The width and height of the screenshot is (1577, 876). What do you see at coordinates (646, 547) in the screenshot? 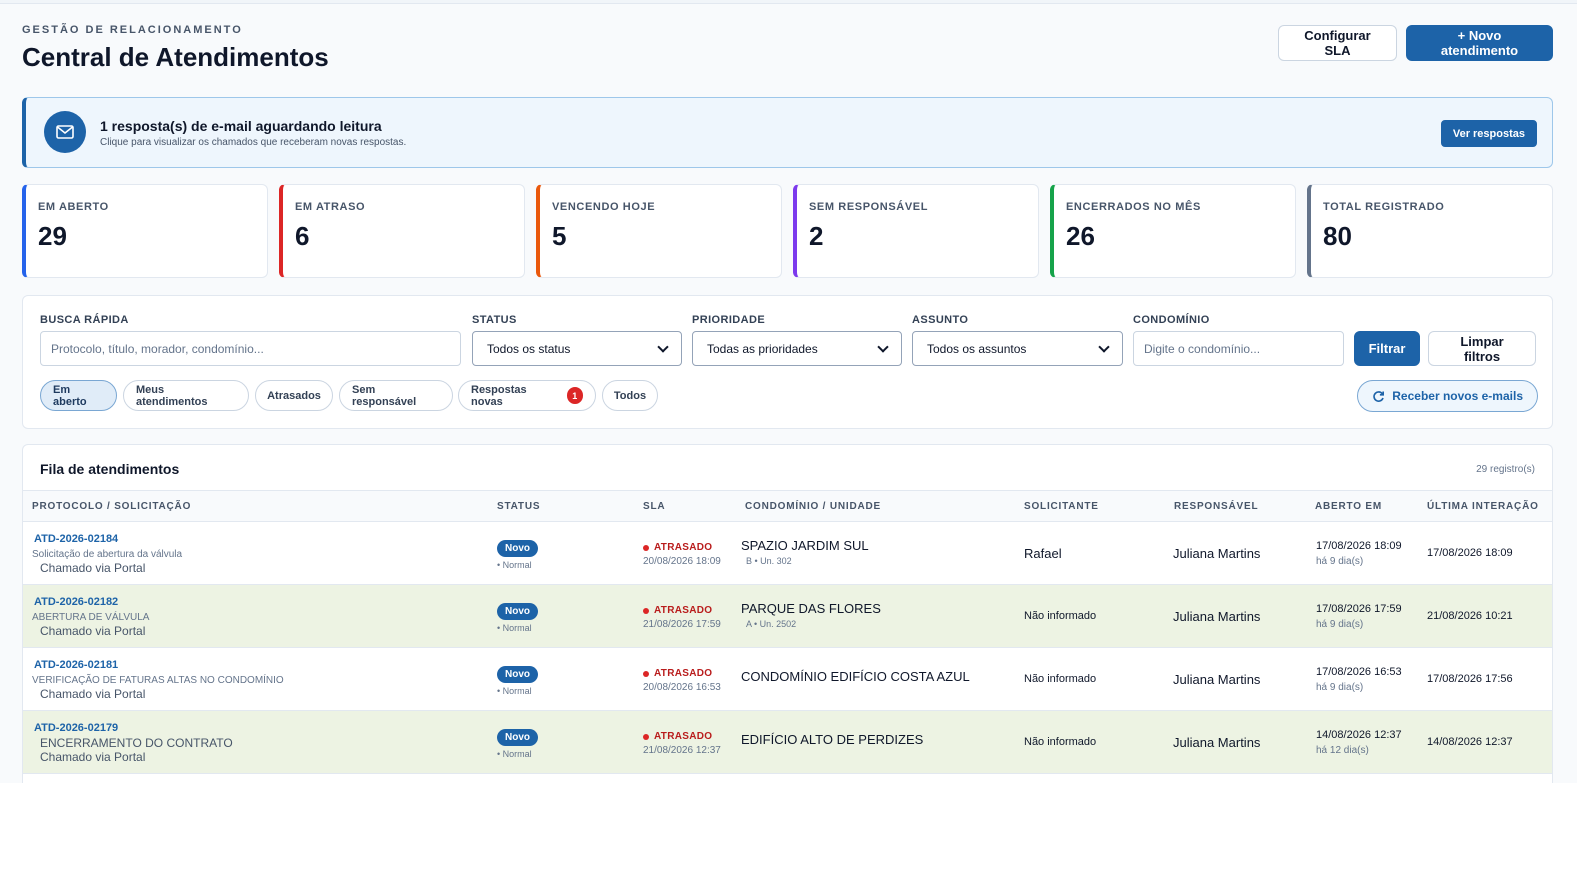
I see `late-dot-icon` at bounding box center [646, 547].